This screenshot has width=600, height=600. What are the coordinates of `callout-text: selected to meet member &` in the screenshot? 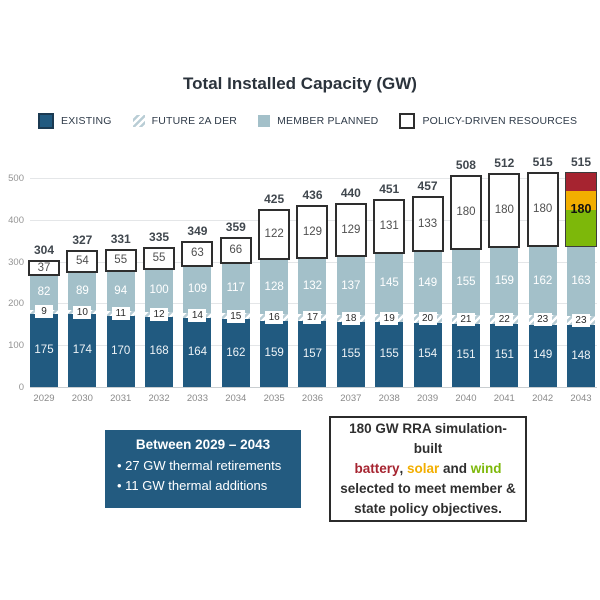 It's located at (428, 488).